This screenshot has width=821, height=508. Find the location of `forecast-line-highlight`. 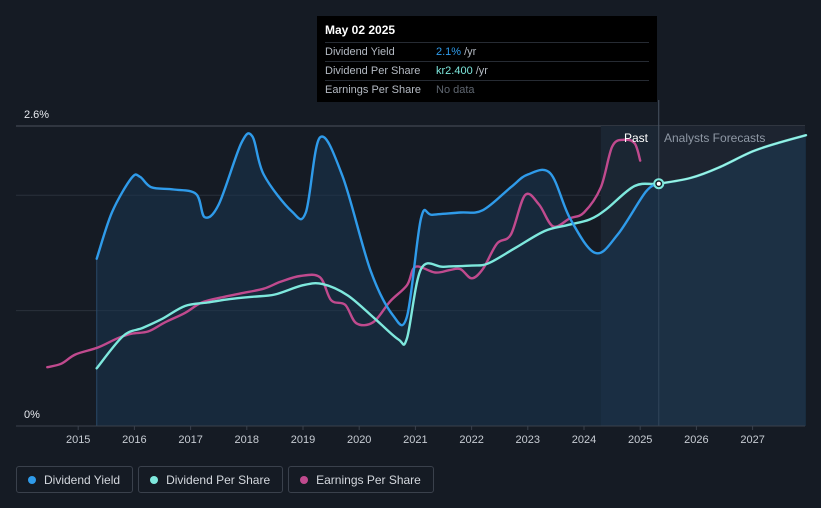

forecast-line-highlight is located at coordinates (732, 159).